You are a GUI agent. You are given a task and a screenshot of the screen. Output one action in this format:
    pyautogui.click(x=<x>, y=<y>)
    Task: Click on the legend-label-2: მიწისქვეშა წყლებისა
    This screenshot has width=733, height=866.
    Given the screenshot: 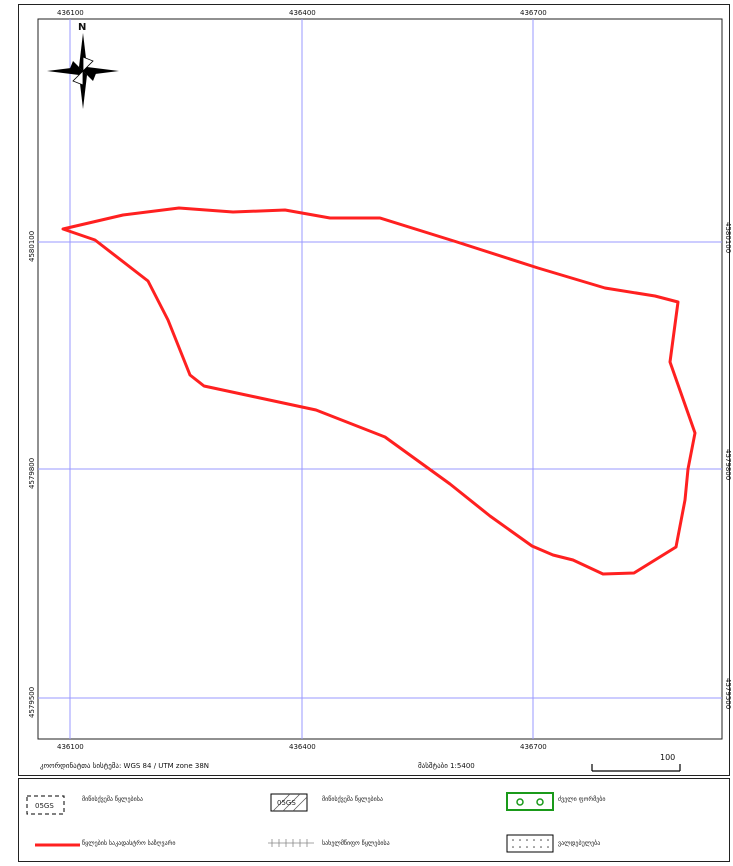 What is the action you would take?
    pyautogui.click(x=352, y=799)
    